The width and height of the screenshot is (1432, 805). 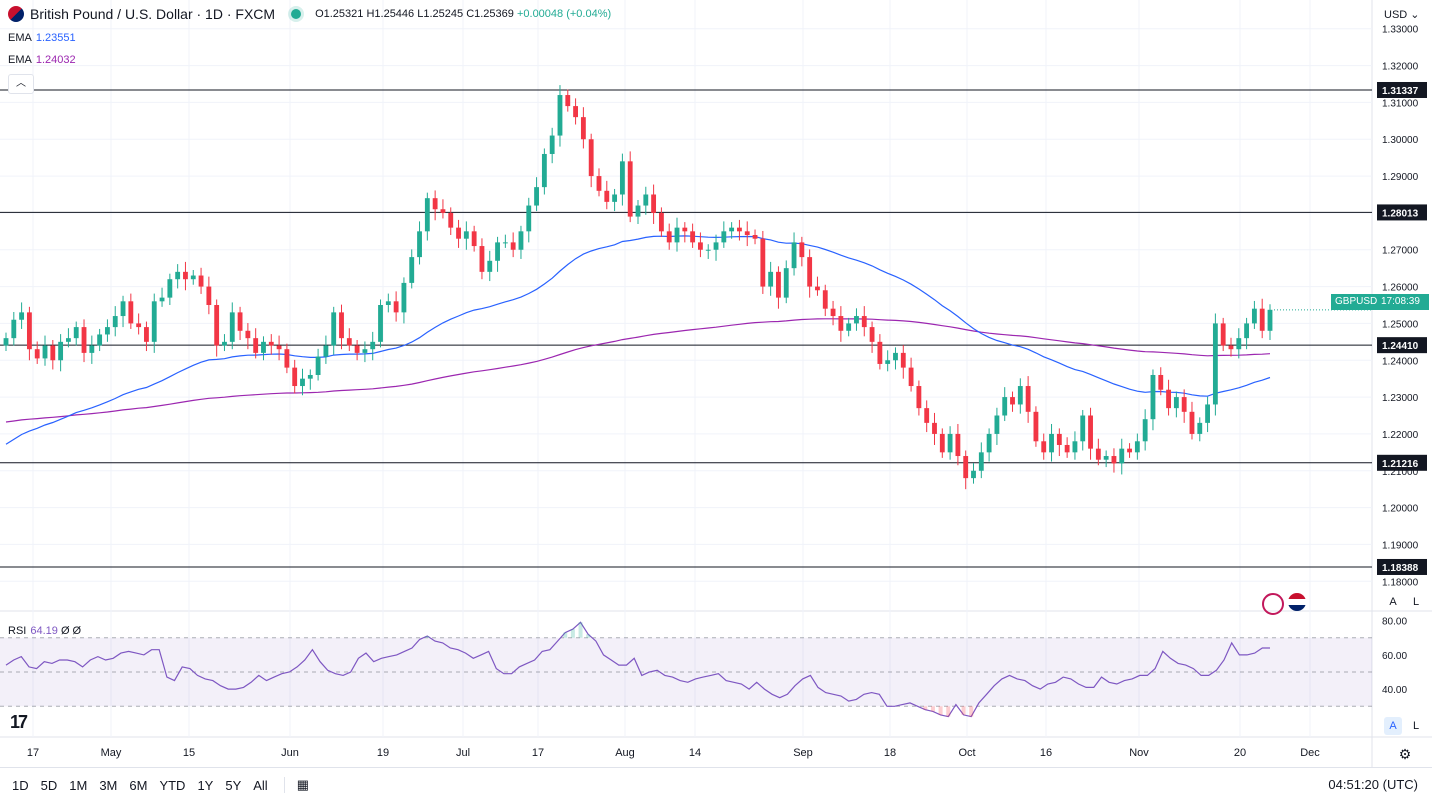 I want to click on price-tick-label: 1.32000, so click(x=1400, y=67).